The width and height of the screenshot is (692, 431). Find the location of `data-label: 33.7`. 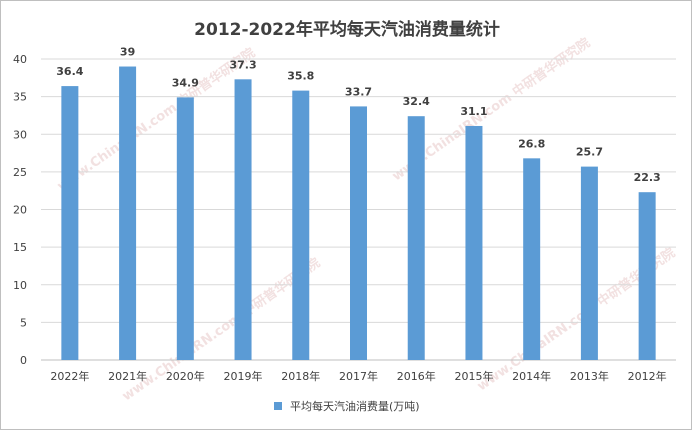

data-label: 33.7 is located at coordinates (358, 91).